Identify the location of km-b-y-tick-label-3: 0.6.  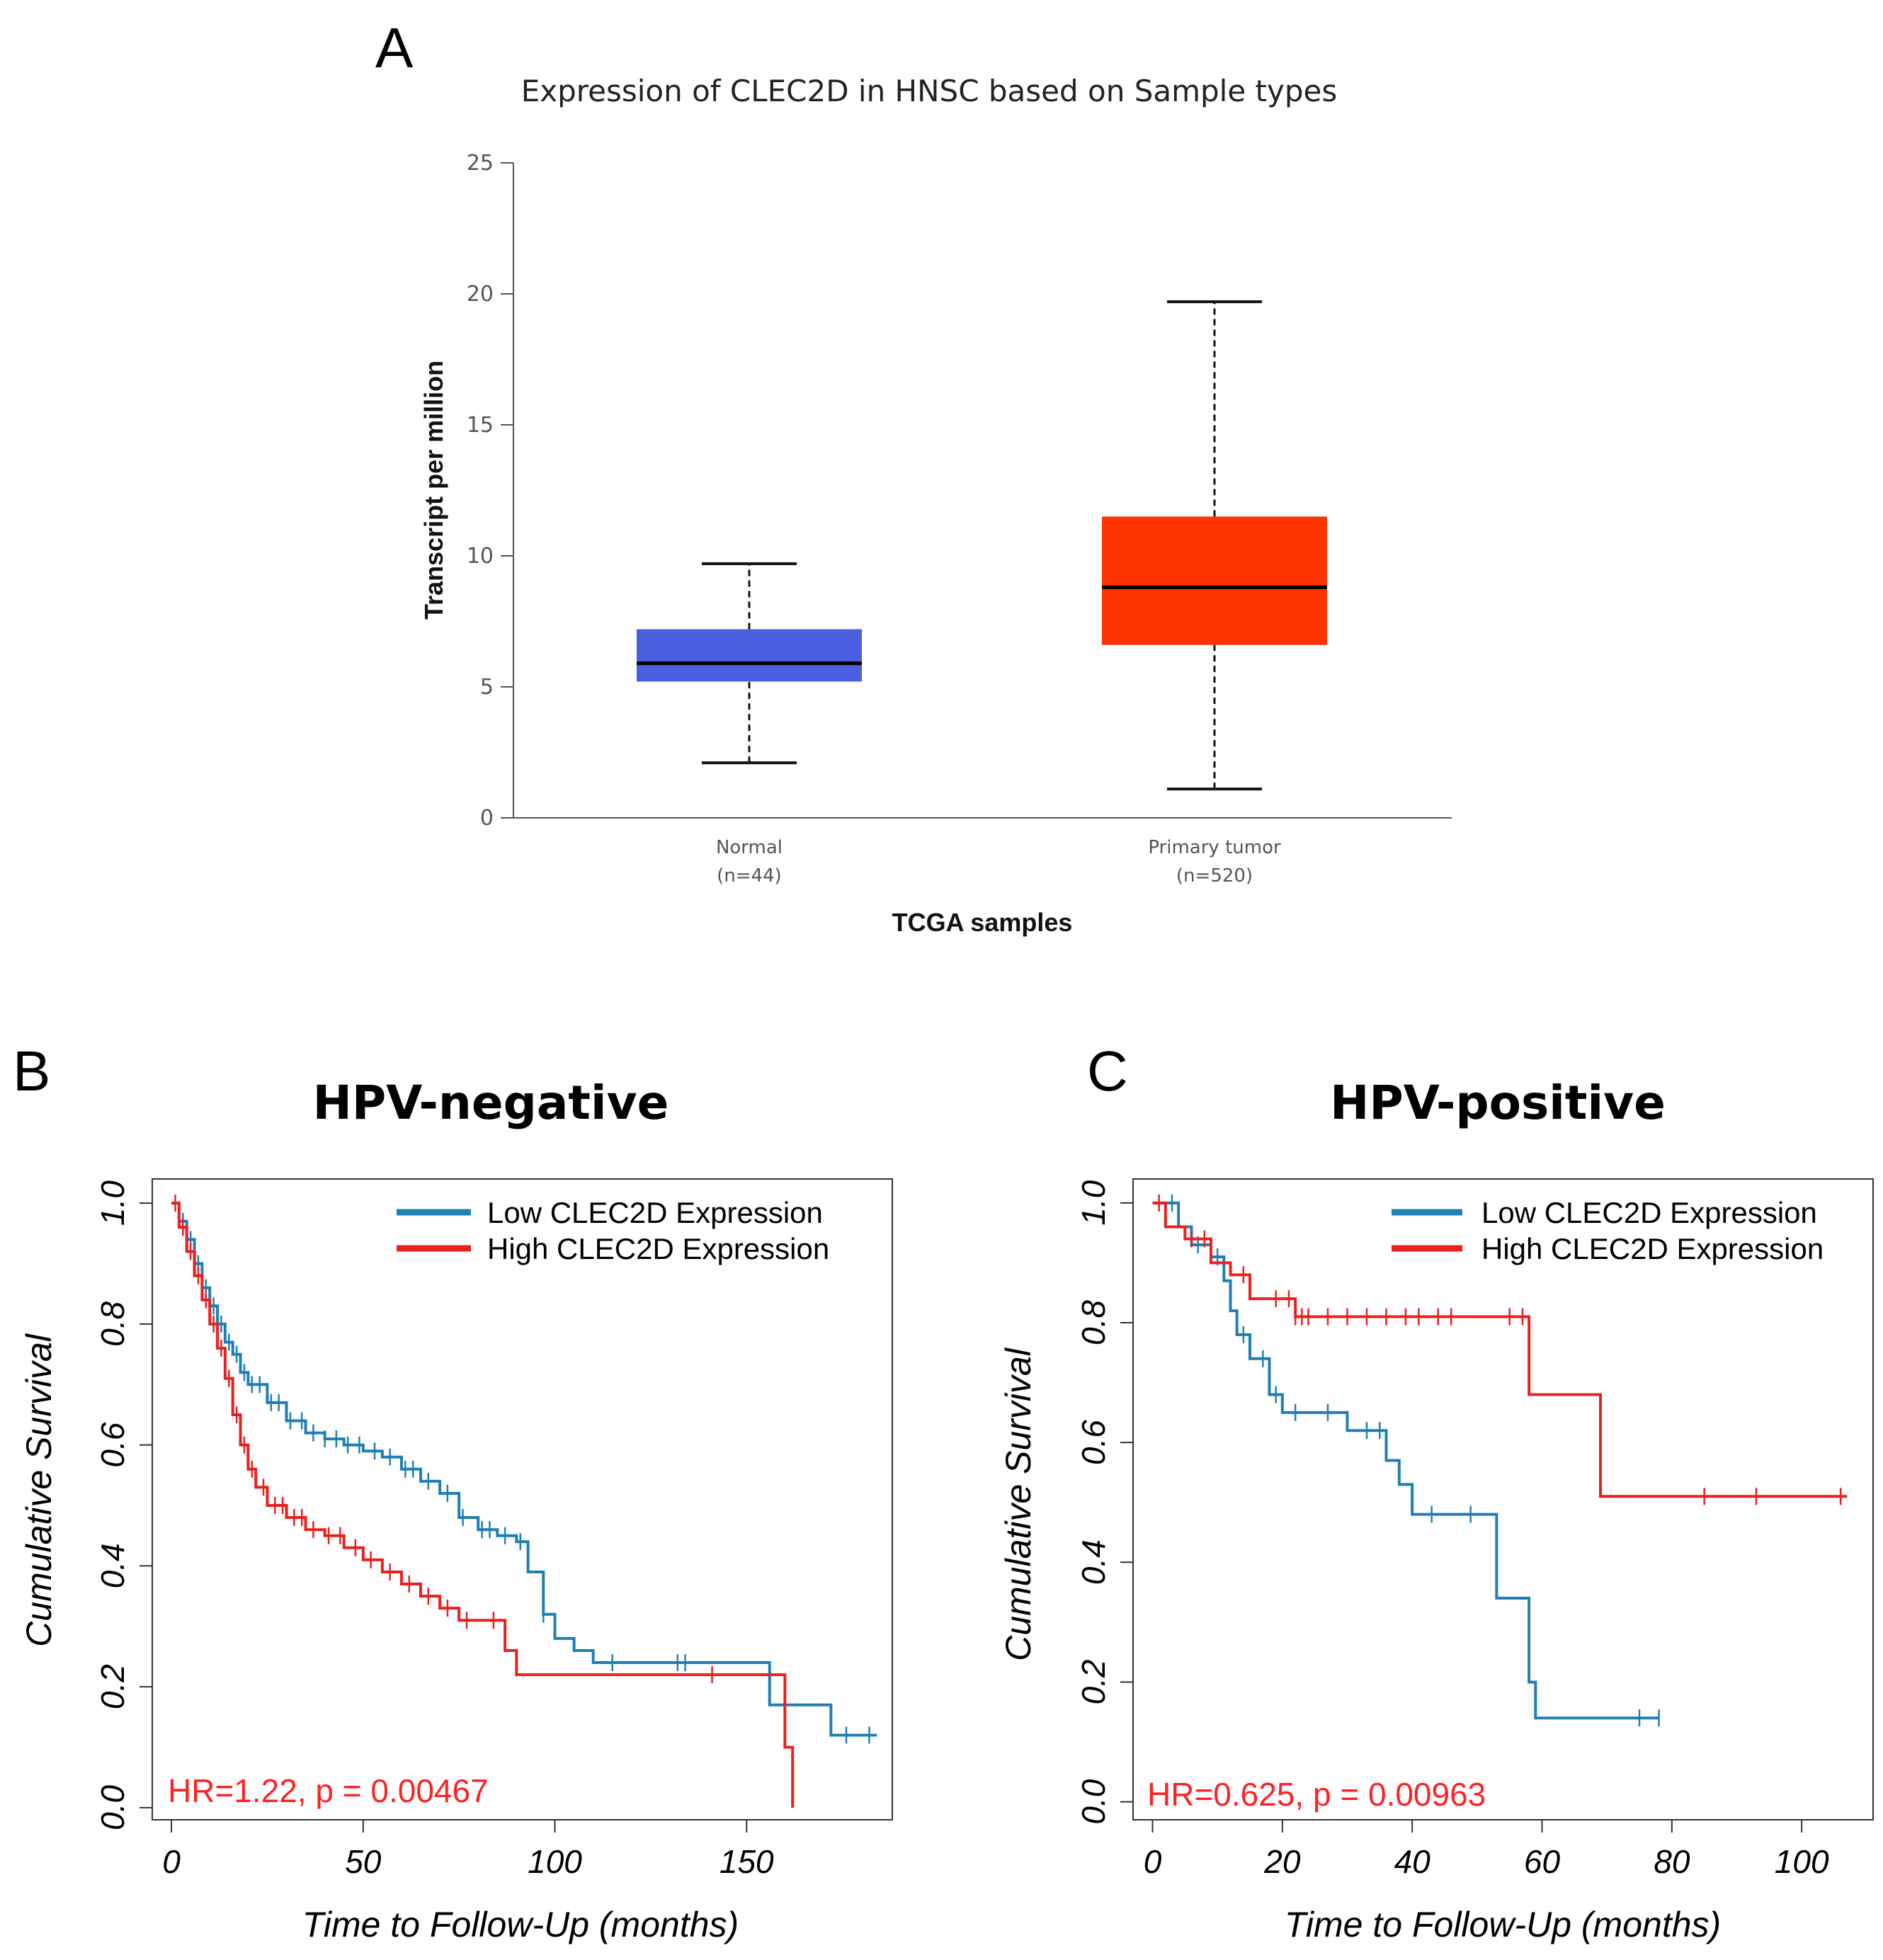
(113, 1444).